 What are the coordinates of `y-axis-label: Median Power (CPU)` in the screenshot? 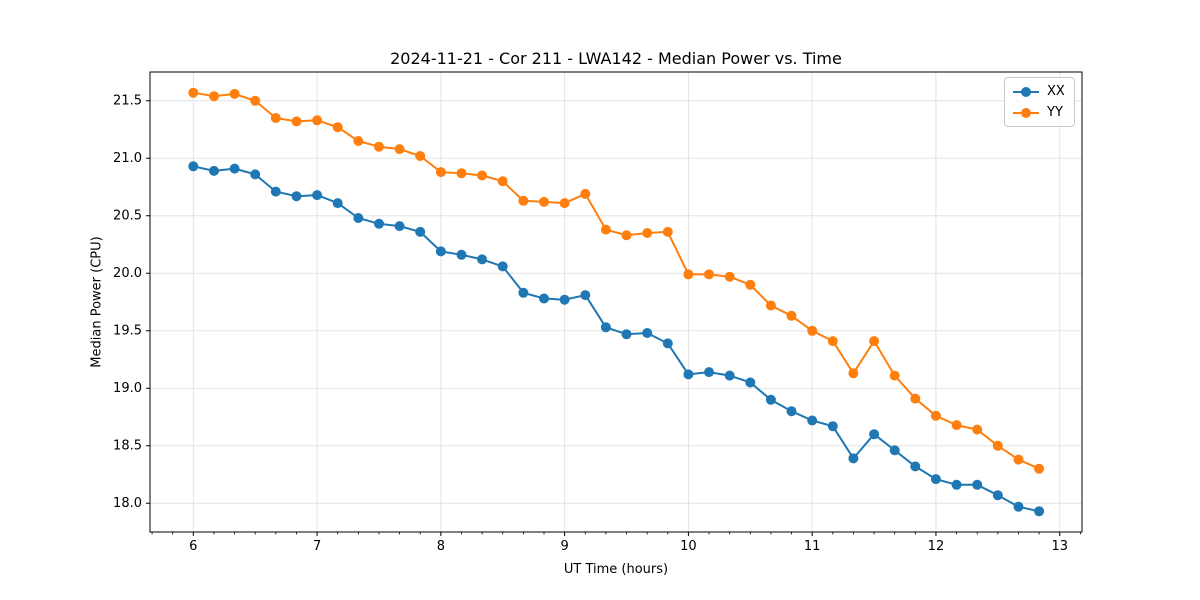 It's located at (97, 302).